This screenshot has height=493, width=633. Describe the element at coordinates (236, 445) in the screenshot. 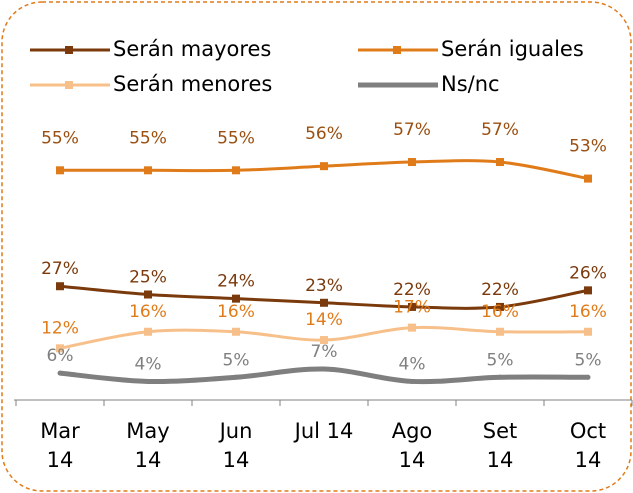

I see `x-tick-label: Jun 14` at that location.